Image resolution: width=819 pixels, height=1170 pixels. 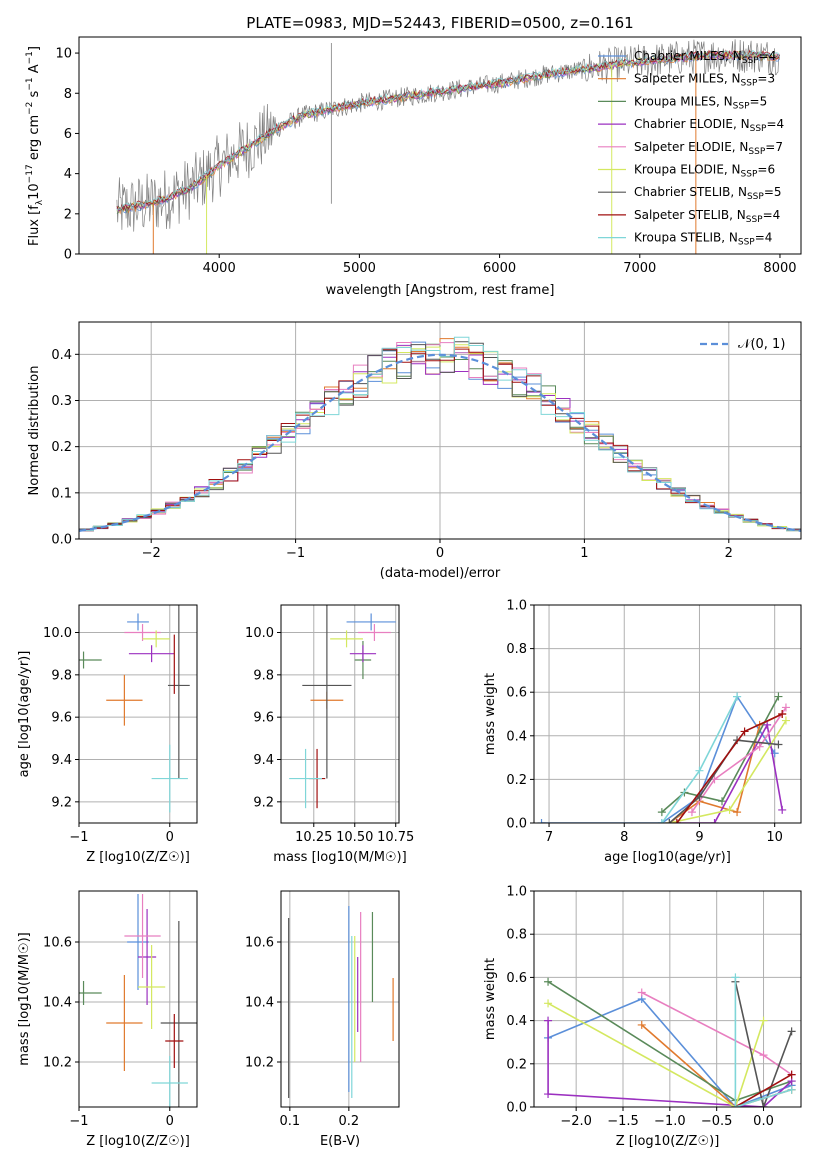 I want to click on axes-EBV_vs_mass: 0.1 0.2 10.2 10.4 10.6 E(B-V), so click(x=322, y=1019).